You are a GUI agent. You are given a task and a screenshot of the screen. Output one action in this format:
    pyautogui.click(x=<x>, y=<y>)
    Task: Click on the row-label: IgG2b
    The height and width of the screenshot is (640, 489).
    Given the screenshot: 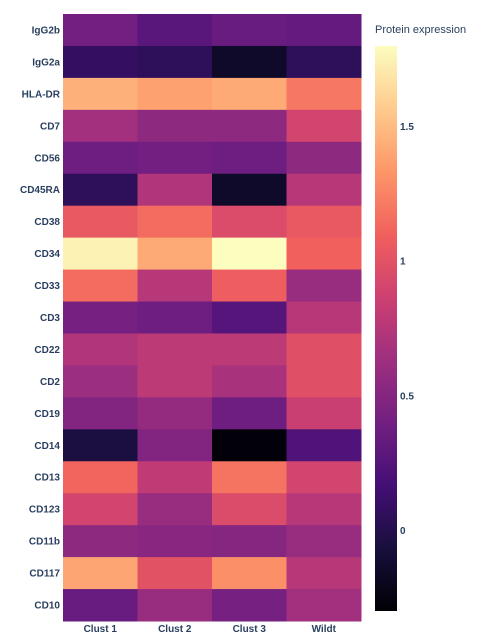 What is the action you would take?
    pyautogui.click(x=46, y=30)
    